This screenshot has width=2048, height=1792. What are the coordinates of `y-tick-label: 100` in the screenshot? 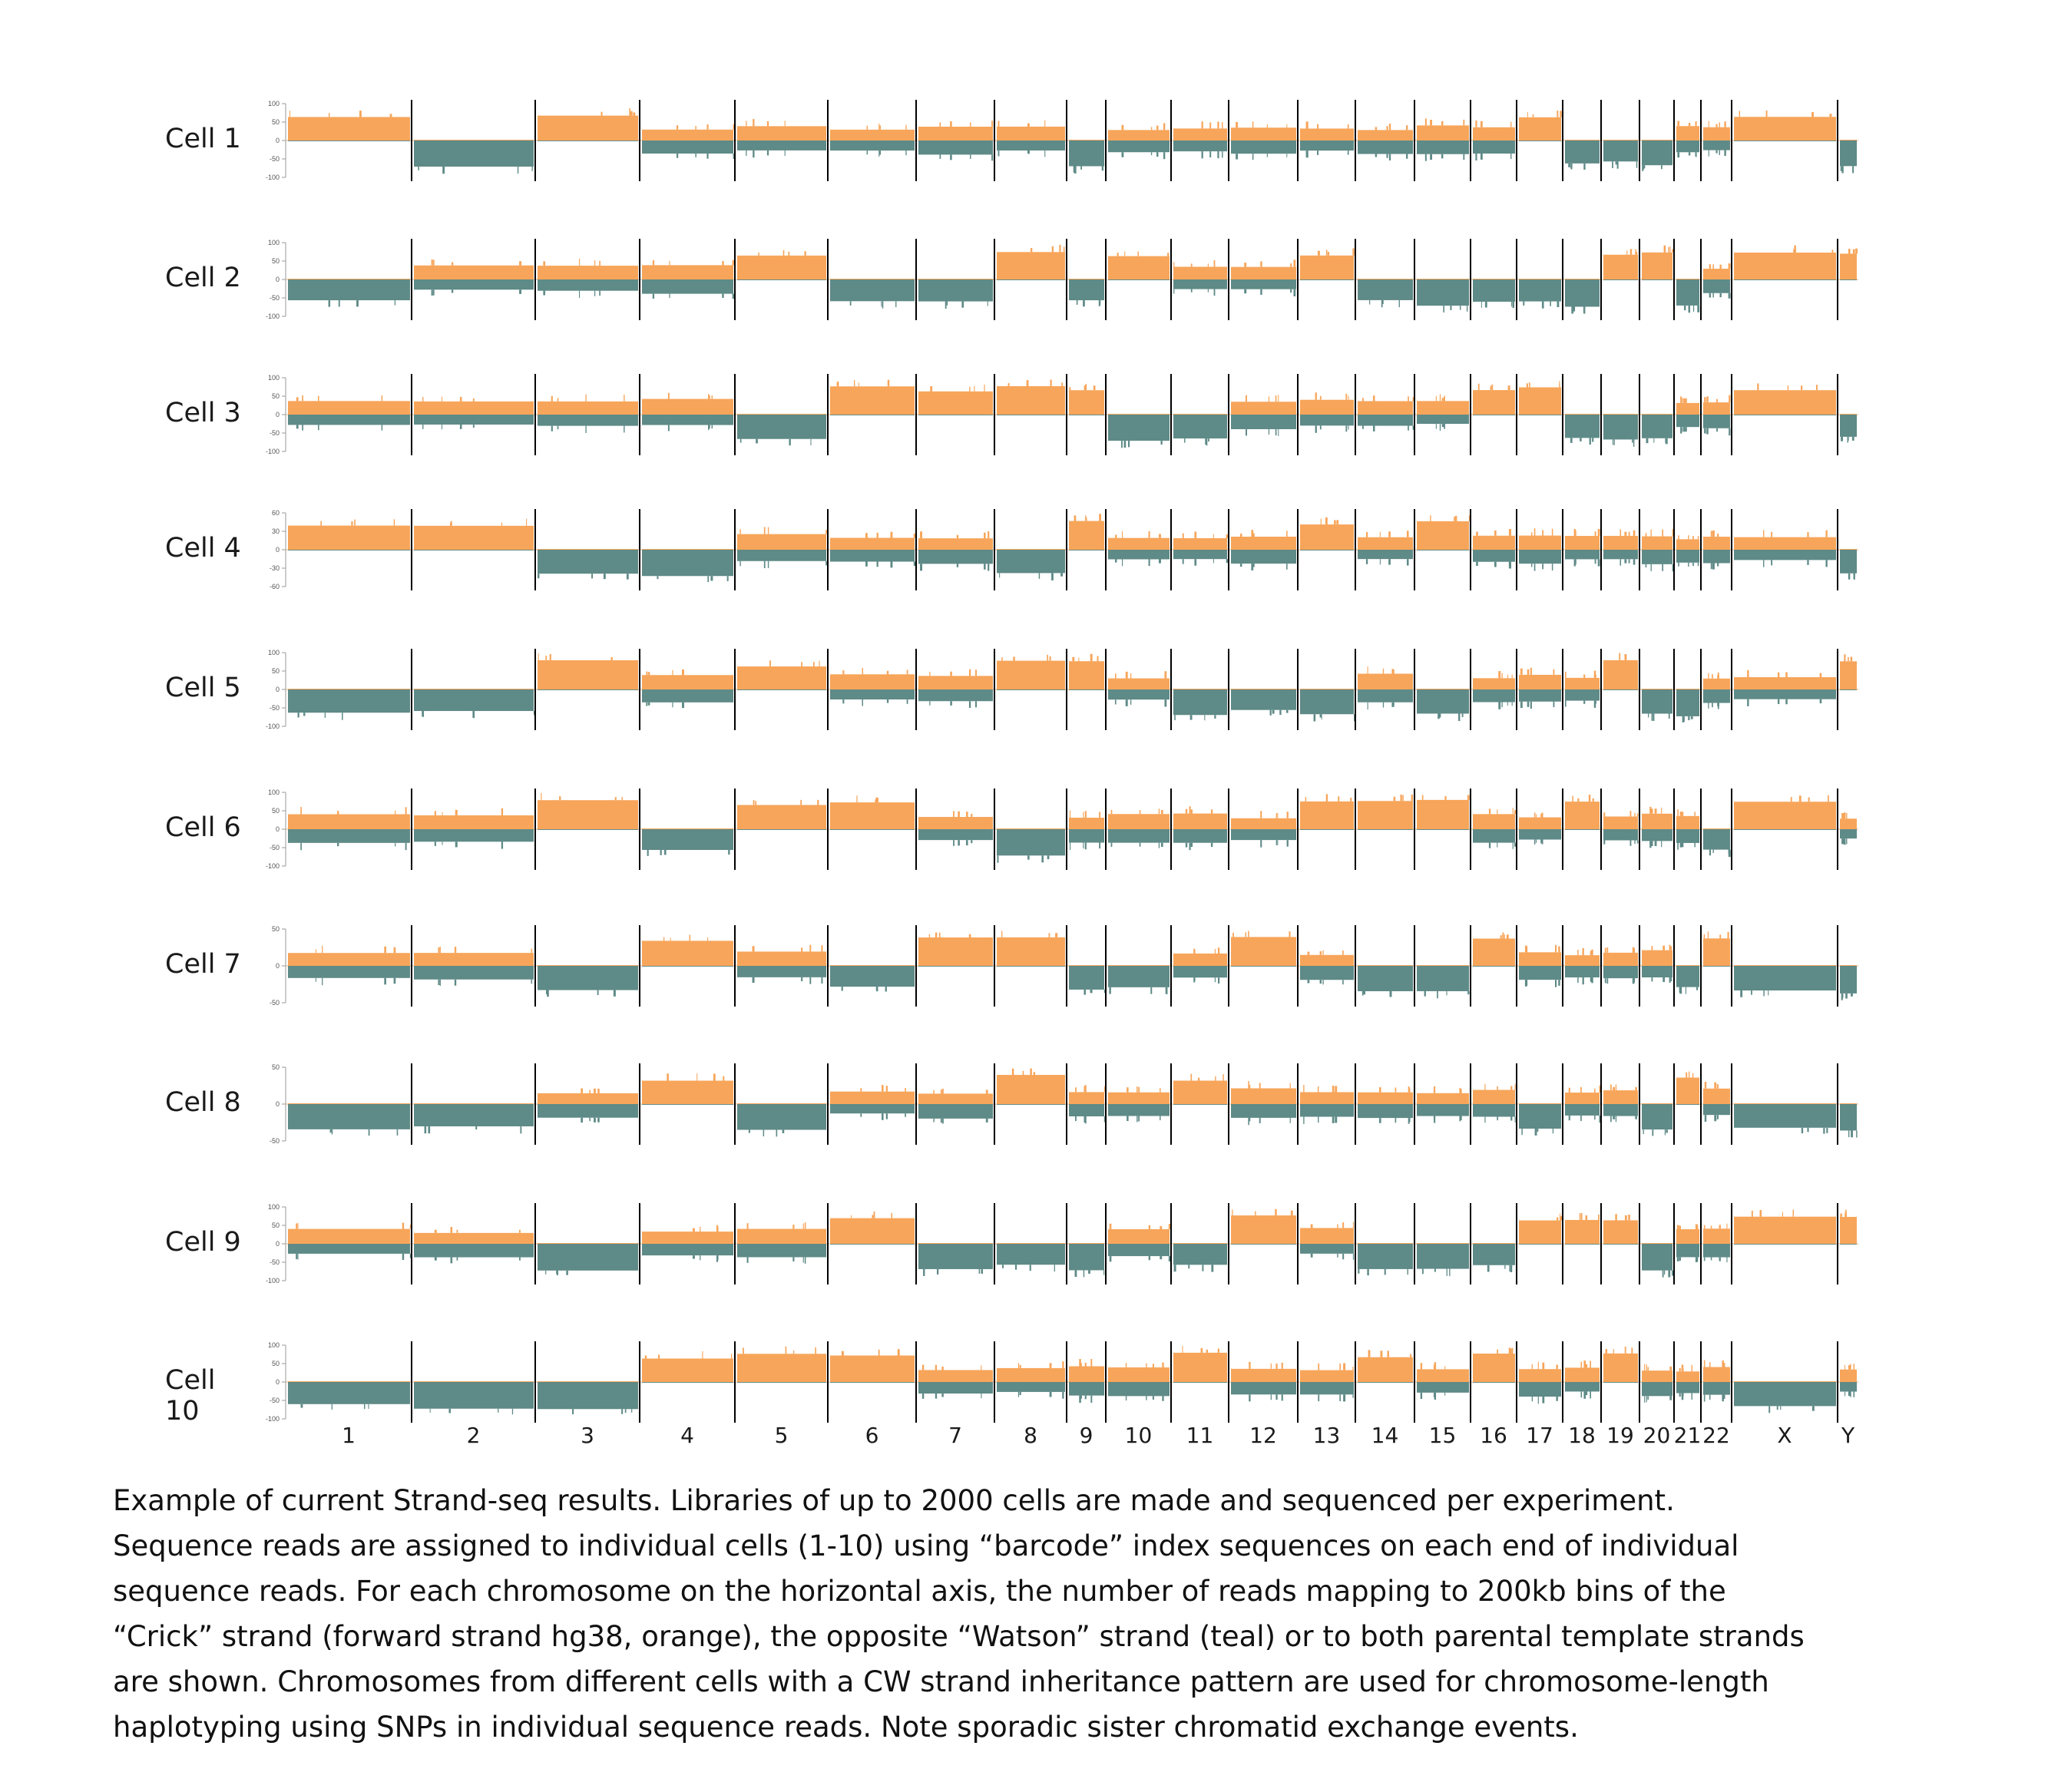 It's located at (274, 378).